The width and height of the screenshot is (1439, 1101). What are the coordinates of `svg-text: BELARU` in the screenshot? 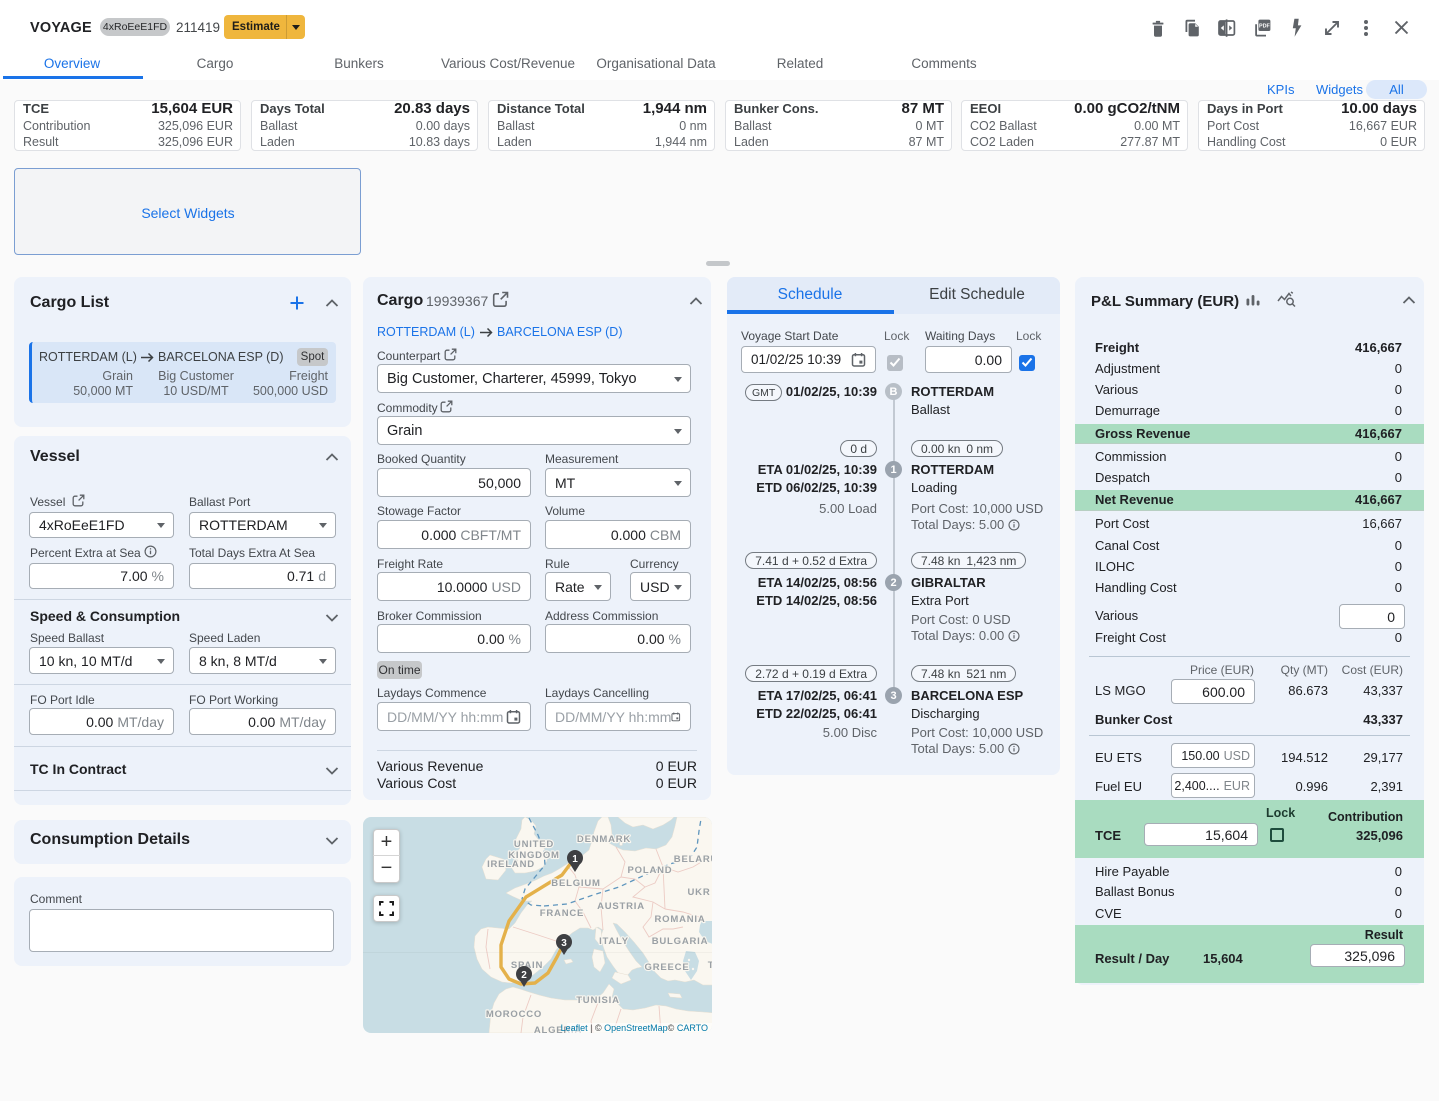 It's located at (693, 859).